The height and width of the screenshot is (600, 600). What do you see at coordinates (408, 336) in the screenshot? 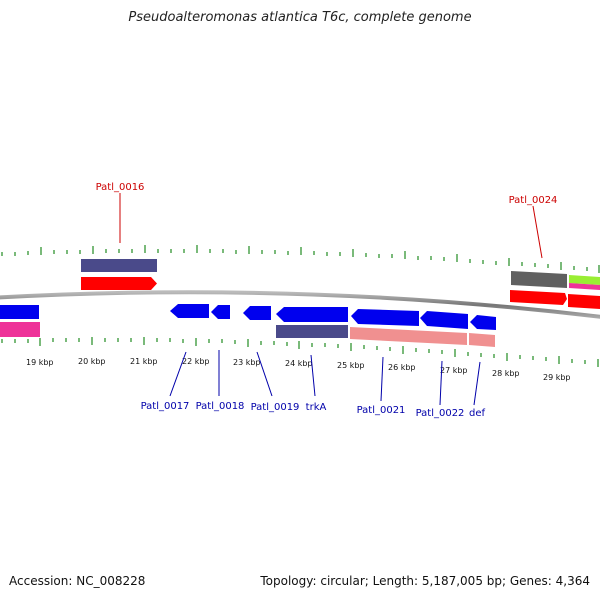
I see `gene-bar-reverse-pink` at bounding box center [408, 336].